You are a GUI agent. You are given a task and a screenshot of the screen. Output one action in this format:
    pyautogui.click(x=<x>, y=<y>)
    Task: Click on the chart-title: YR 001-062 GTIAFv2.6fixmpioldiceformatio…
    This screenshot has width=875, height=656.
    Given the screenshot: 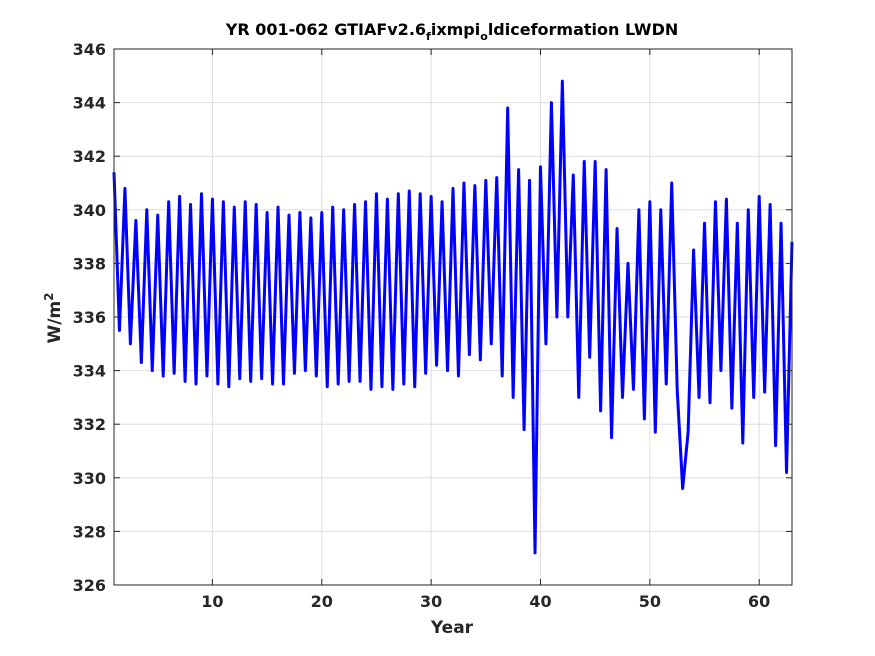 What is the action you would take?
    pyautogui.click(x=452, y=31)
    